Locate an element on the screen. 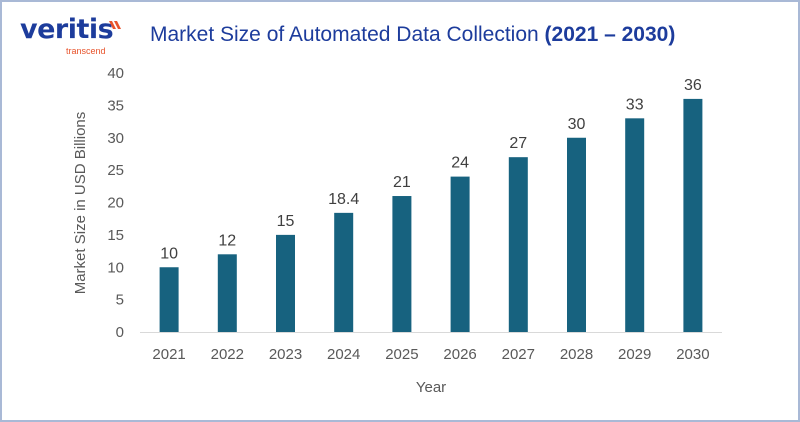  chart-title-years: (2021 – 2030) is located at coordinates (610, 34).